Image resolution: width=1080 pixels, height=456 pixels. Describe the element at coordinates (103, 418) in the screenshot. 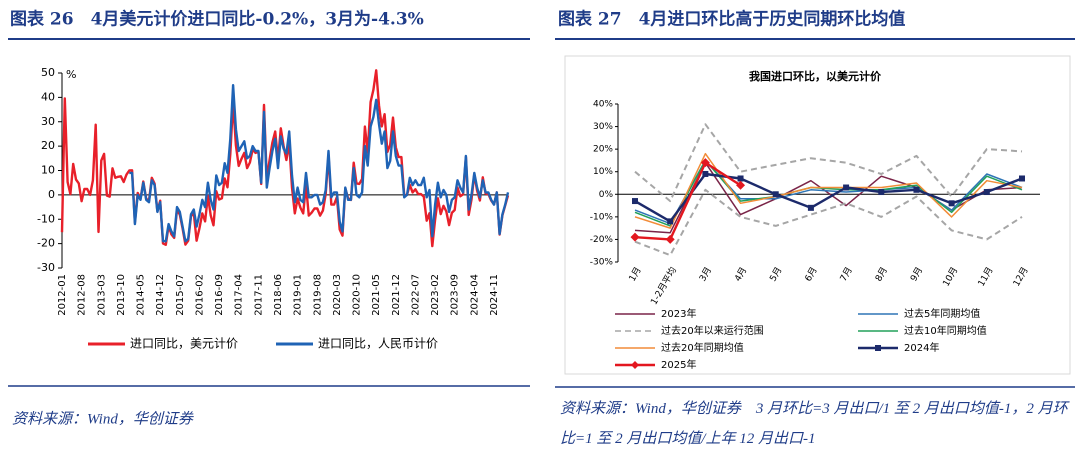

I see `source: 资料来源：Wind，华创证券` at that location.